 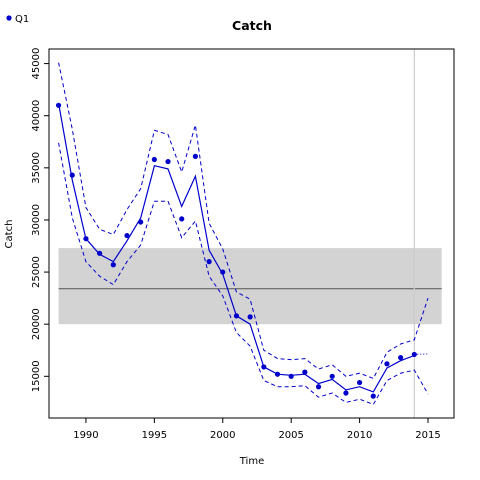 I want to click on legend-marker-q1, so click(x=9, y=18).